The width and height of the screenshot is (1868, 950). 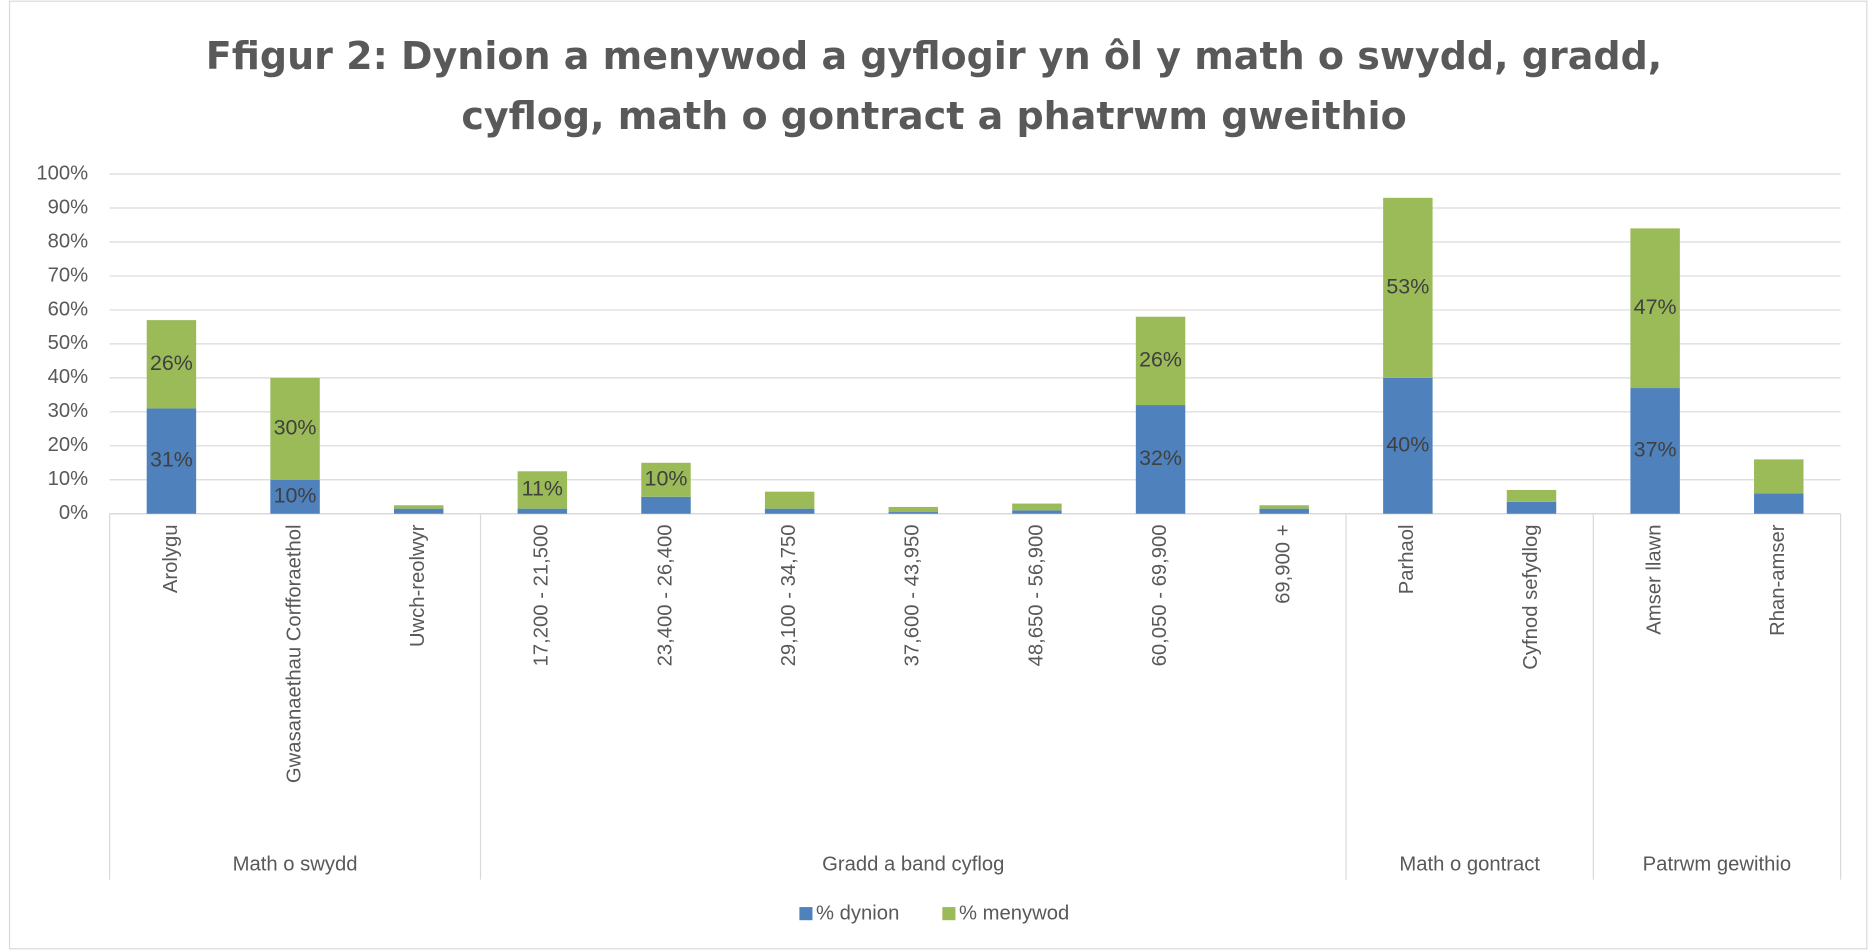 What do you see at coordinates (68, 241) in the screenshot?
I see `y-tick-label: 80%` at bounding box center [68, 241].